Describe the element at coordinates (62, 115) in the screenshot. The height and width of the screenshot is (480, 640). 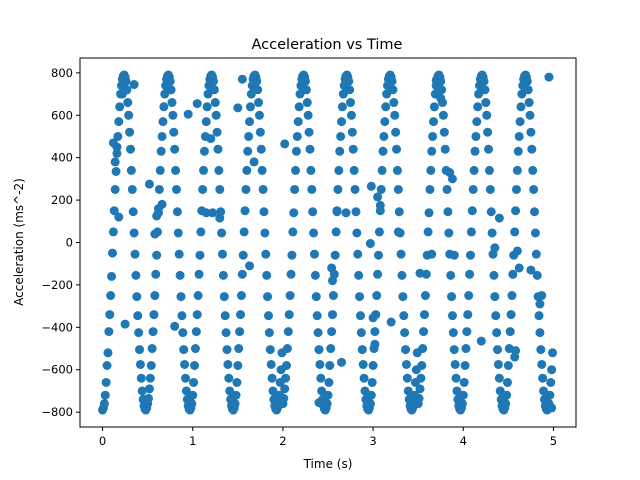
I see `y-tick-label: 600` at that location.